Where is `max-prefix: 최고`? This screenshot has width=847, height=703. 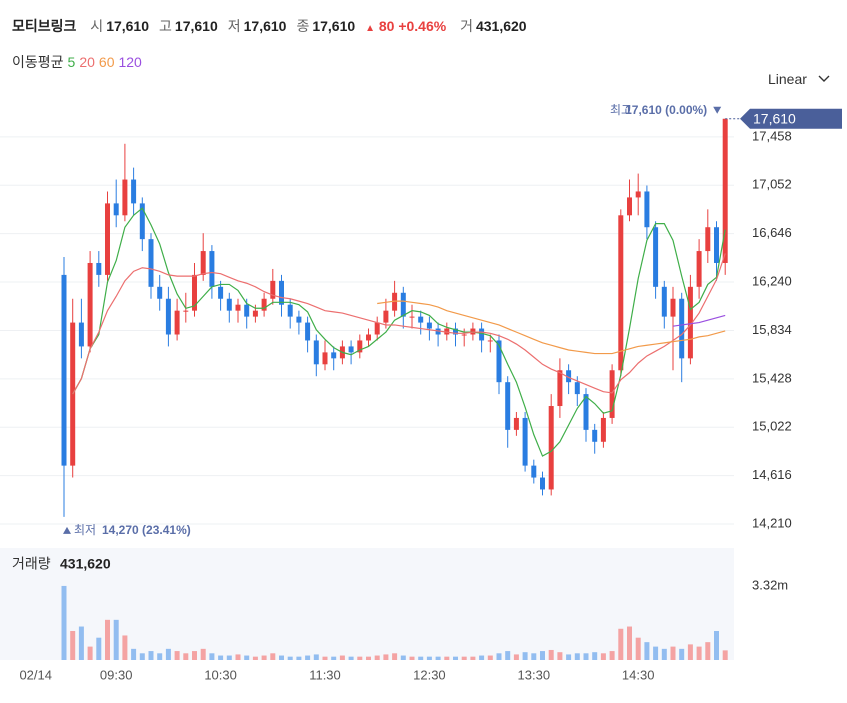 max-prefix: 최고 is located at coordinates (621, 110).